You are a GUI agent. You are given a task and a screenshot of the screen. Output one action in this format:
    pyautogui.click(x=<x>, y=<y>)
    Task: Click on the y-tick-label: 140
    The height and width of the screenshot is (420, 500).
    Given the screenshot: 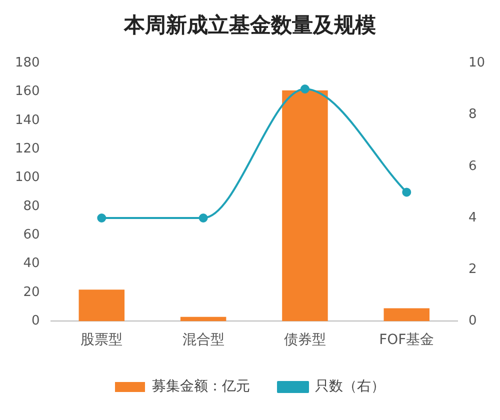 What is the action you would take?
    pyautogui.click(x=27, y=120)
    